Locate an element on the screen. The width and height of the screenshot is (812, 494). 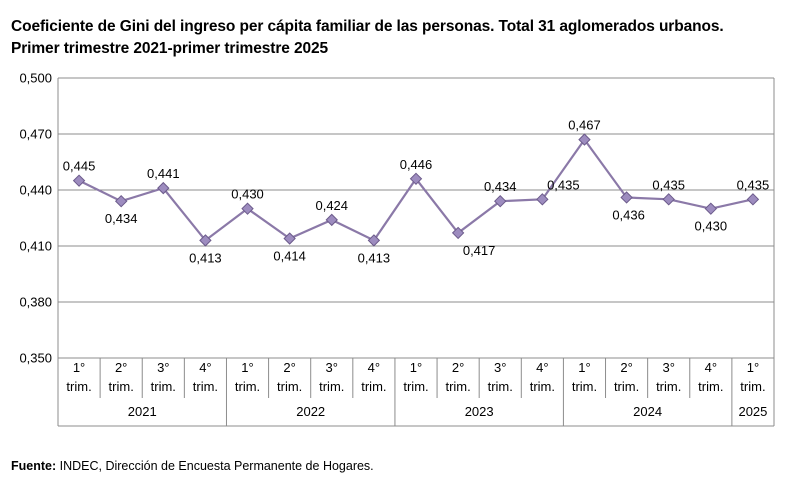
y-tick-label: 0,380 is located at coordinates (35, 302).